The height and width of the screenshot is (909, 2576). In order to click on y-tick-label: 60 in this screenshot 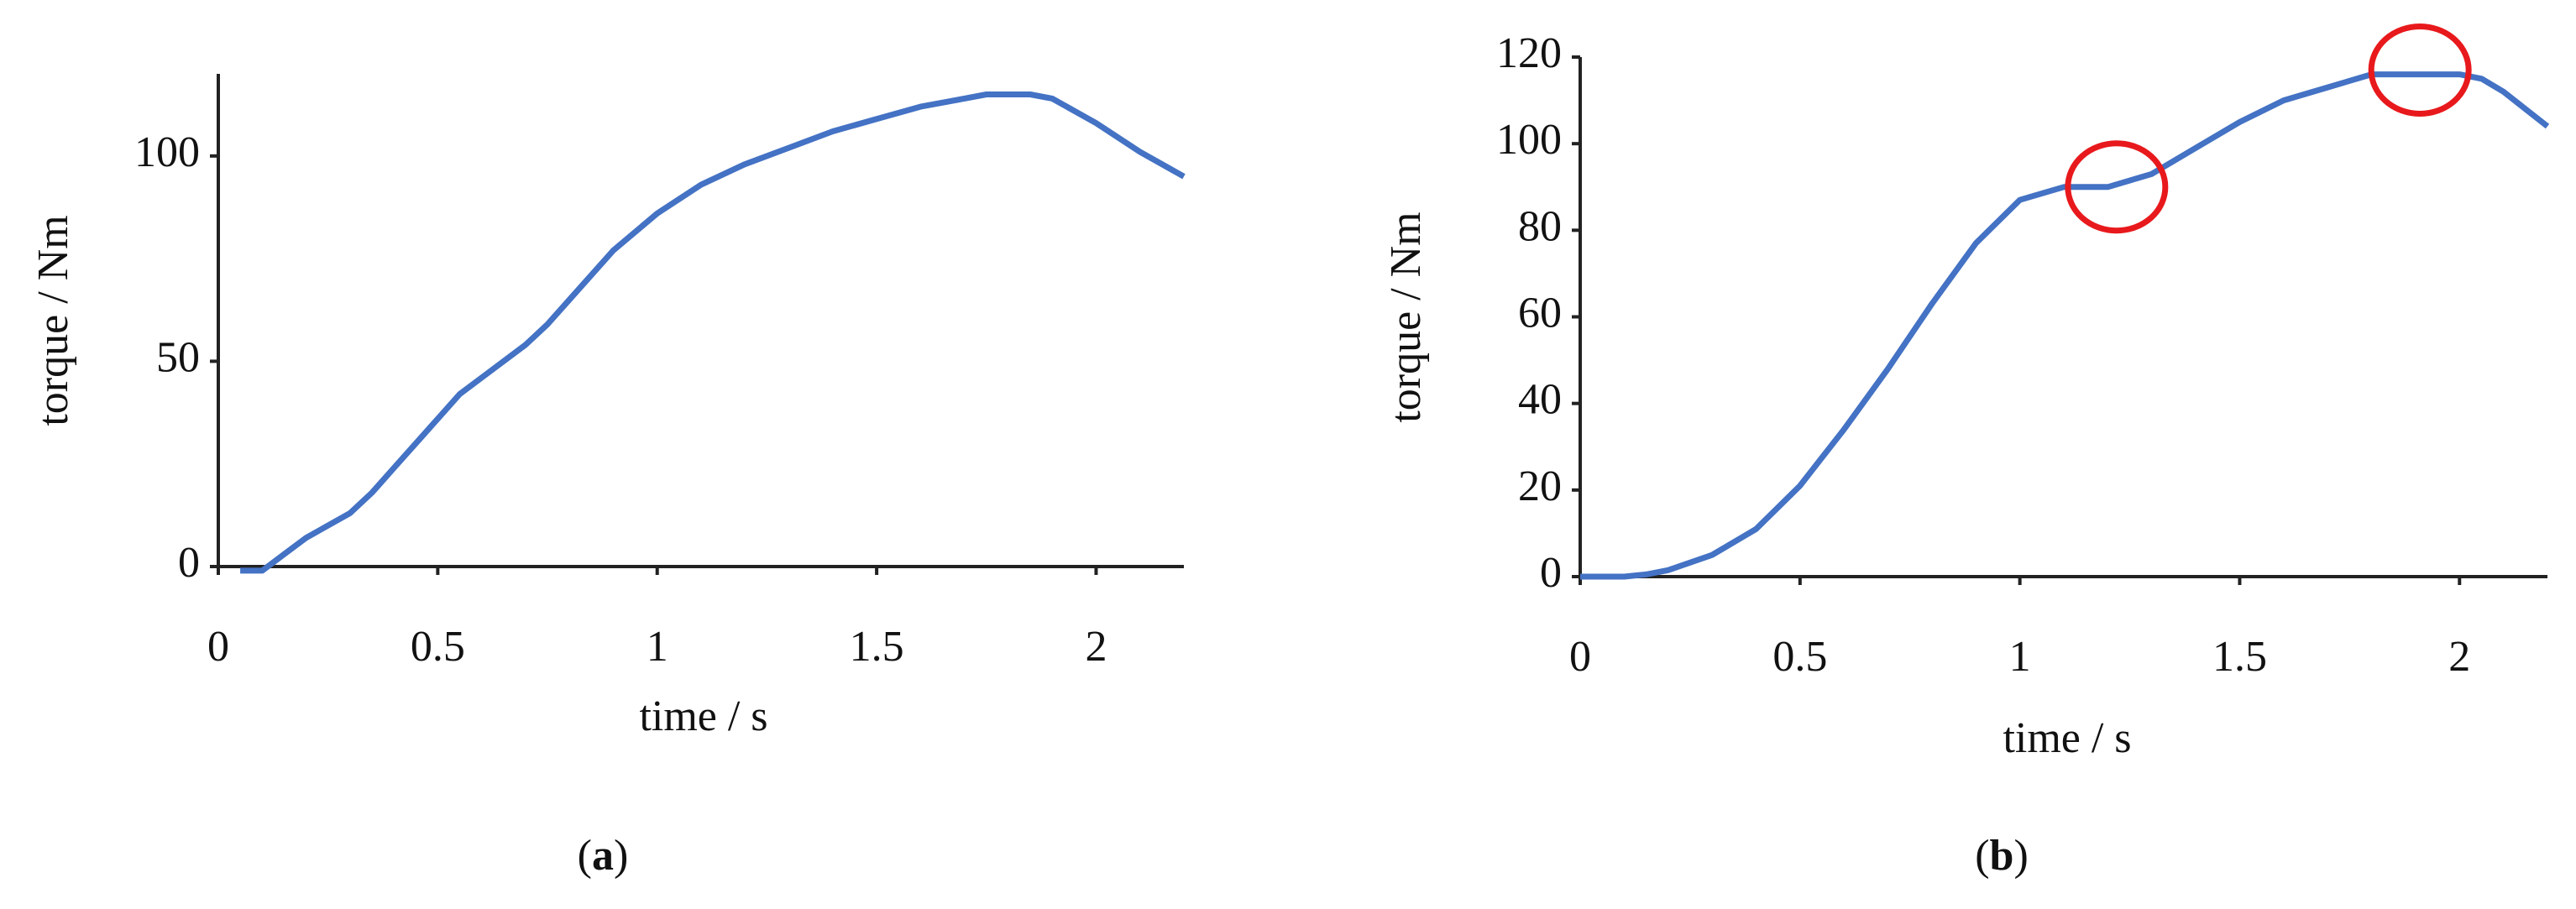, I will do `click(1540, 313)`.